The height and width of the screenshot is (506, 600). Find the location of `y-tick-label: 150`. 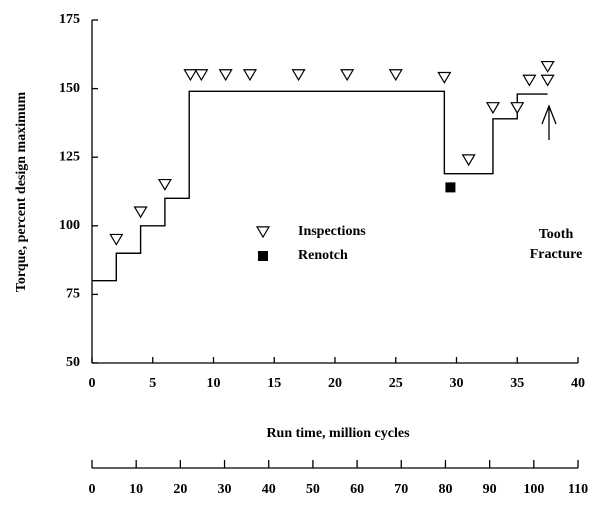

y-tick-label: 150 is located at coordinates (69, 88).